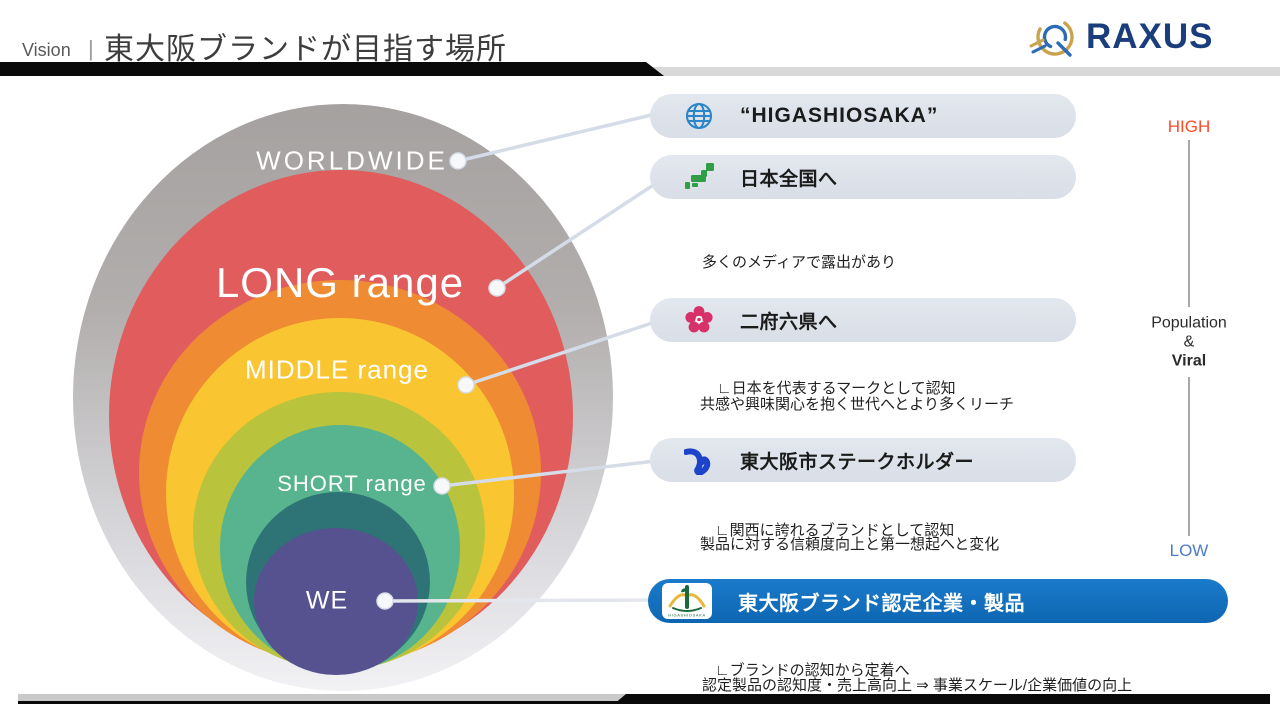  Describe the element at coordinates (340, 282) in the screenshot. I see `ring-label-long-range: LONG range` at that location.